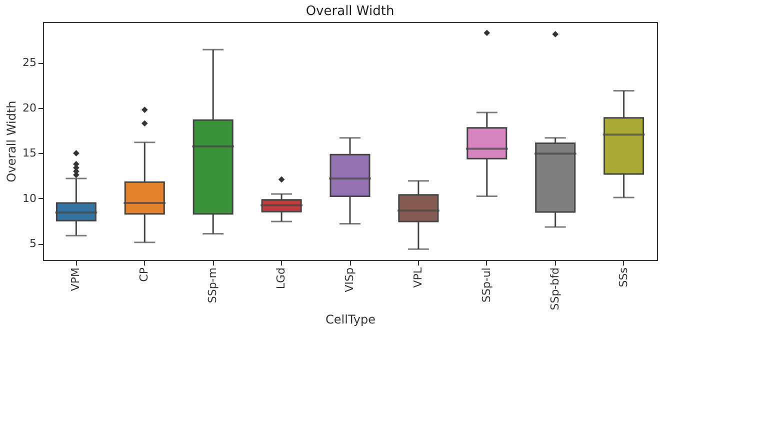 This screenshot has height=440, width=758. Describe the element at coordinates (350, 11) in the screenshot. I see `chart-title: Overall Width` at that location.